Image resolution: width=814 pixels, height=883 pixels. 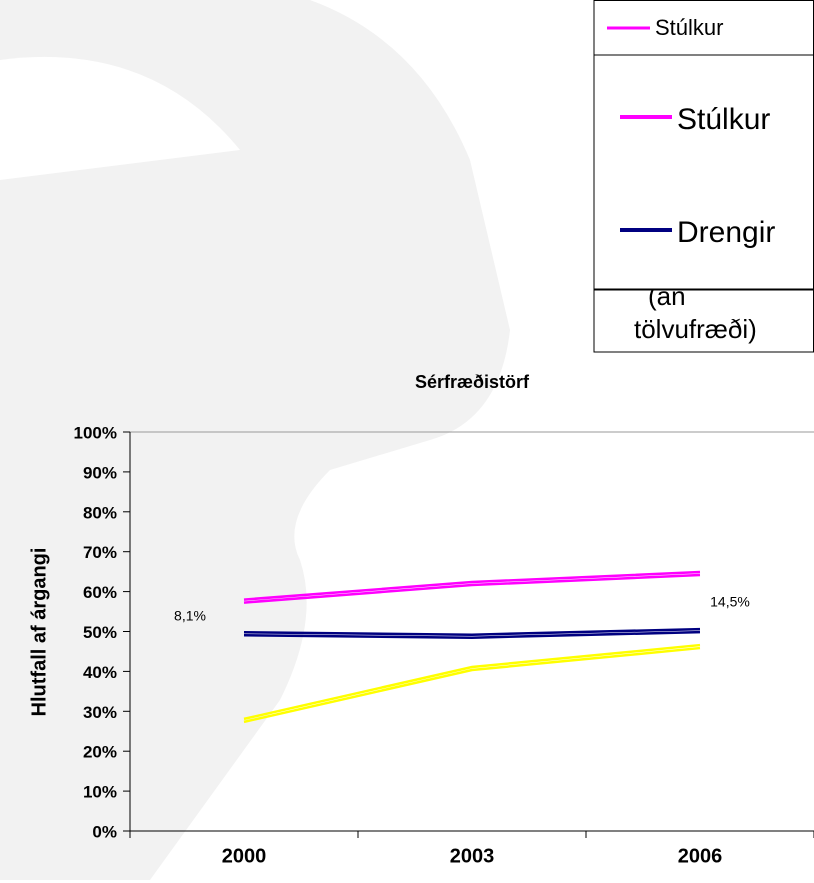 I want to click on annotation: 14,5%, so click(x=730, y=602).